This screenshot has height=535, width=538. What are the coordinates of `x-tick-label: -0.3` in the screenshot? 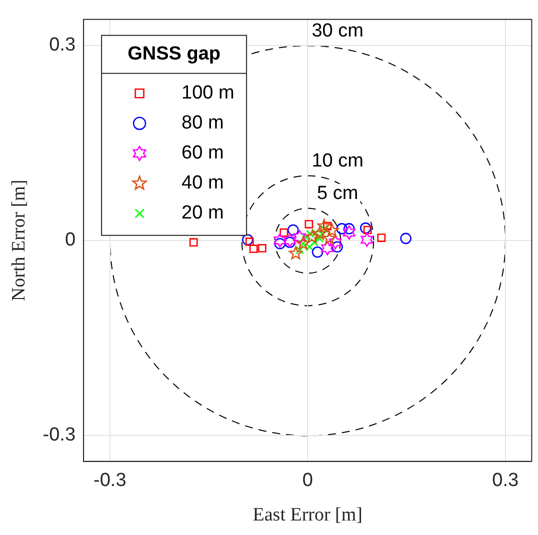 It's located at (110, 481).